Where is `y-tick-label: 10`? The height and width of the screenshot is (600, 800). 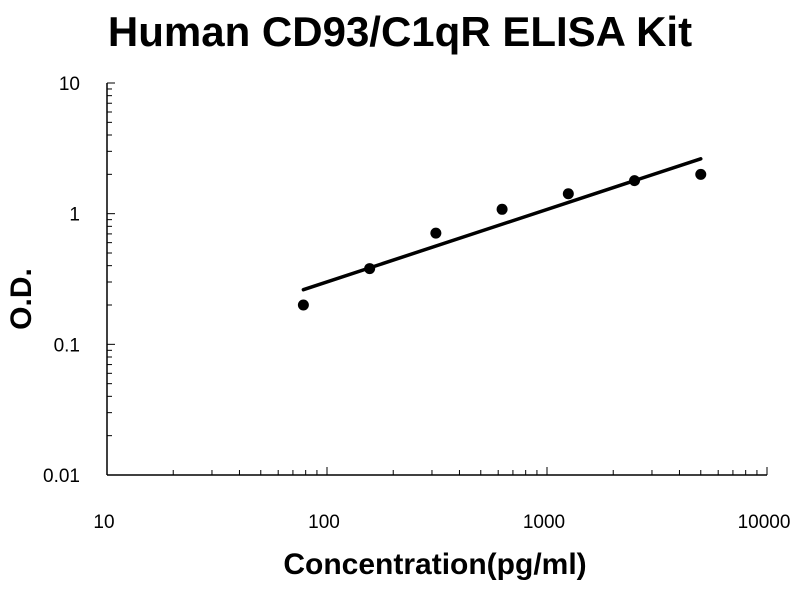 y-tick-label: 10 is located at coordinates (69, 84).